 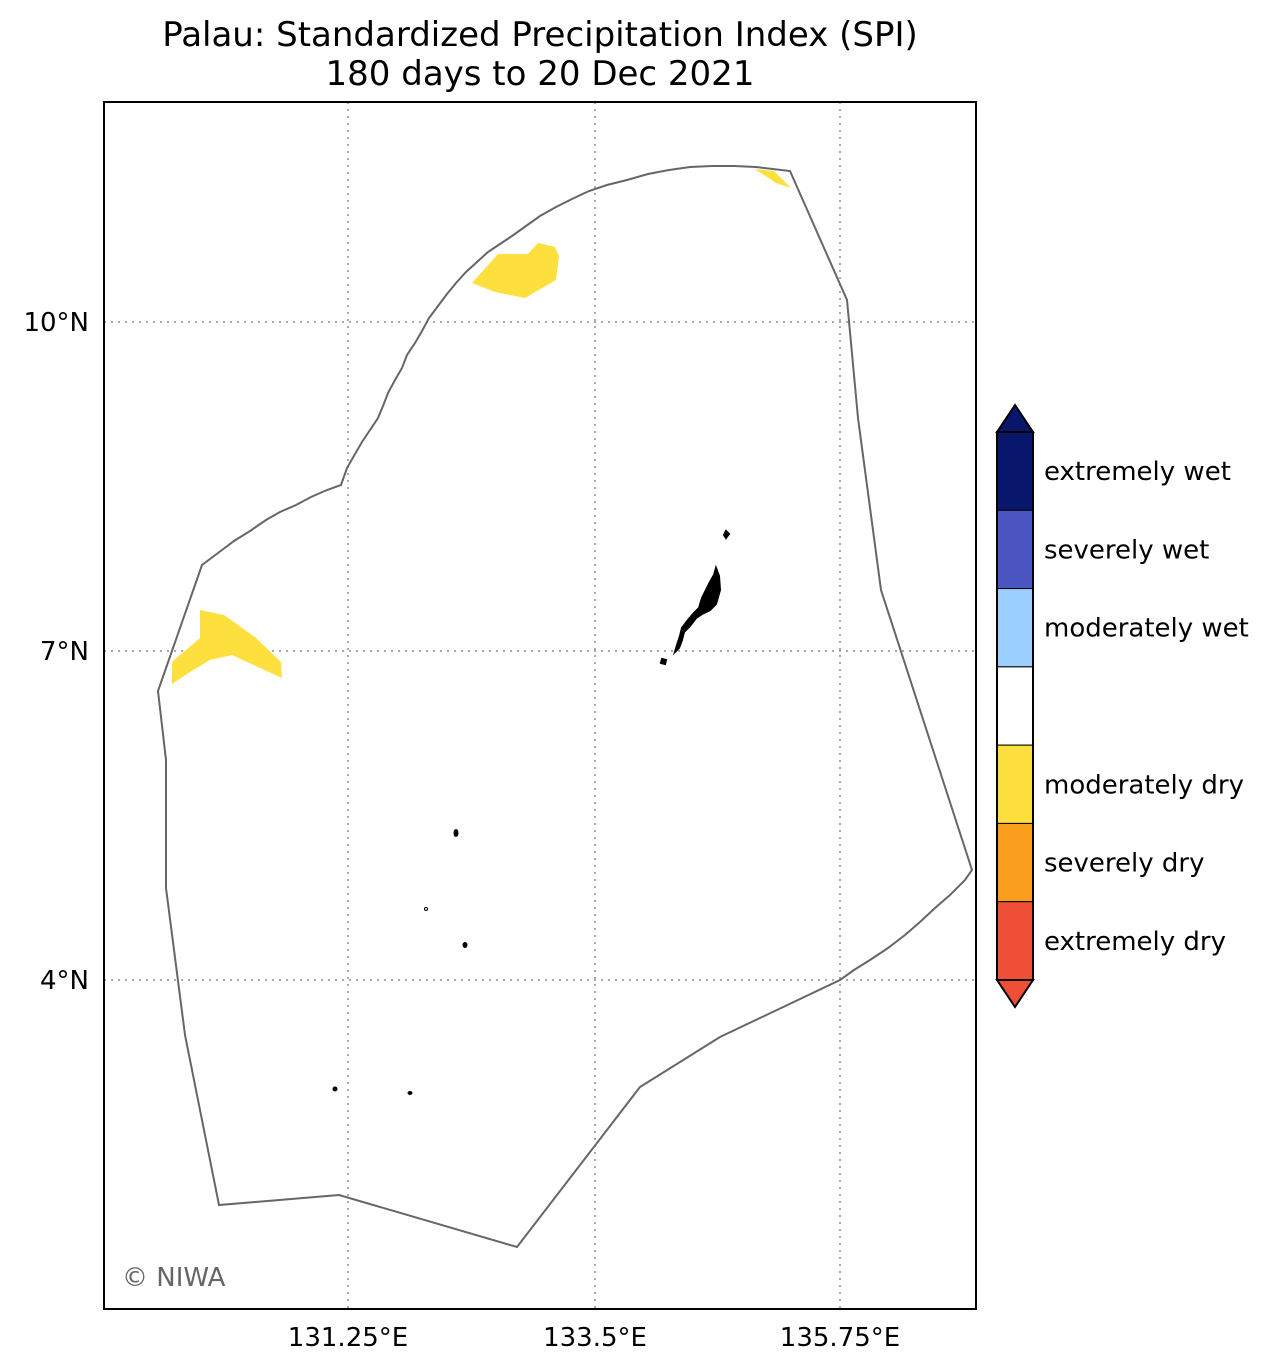 I want to click on x-tick-labels: 131.25°E 133.5°E 135.75°E, so click(x=594, y=1338).